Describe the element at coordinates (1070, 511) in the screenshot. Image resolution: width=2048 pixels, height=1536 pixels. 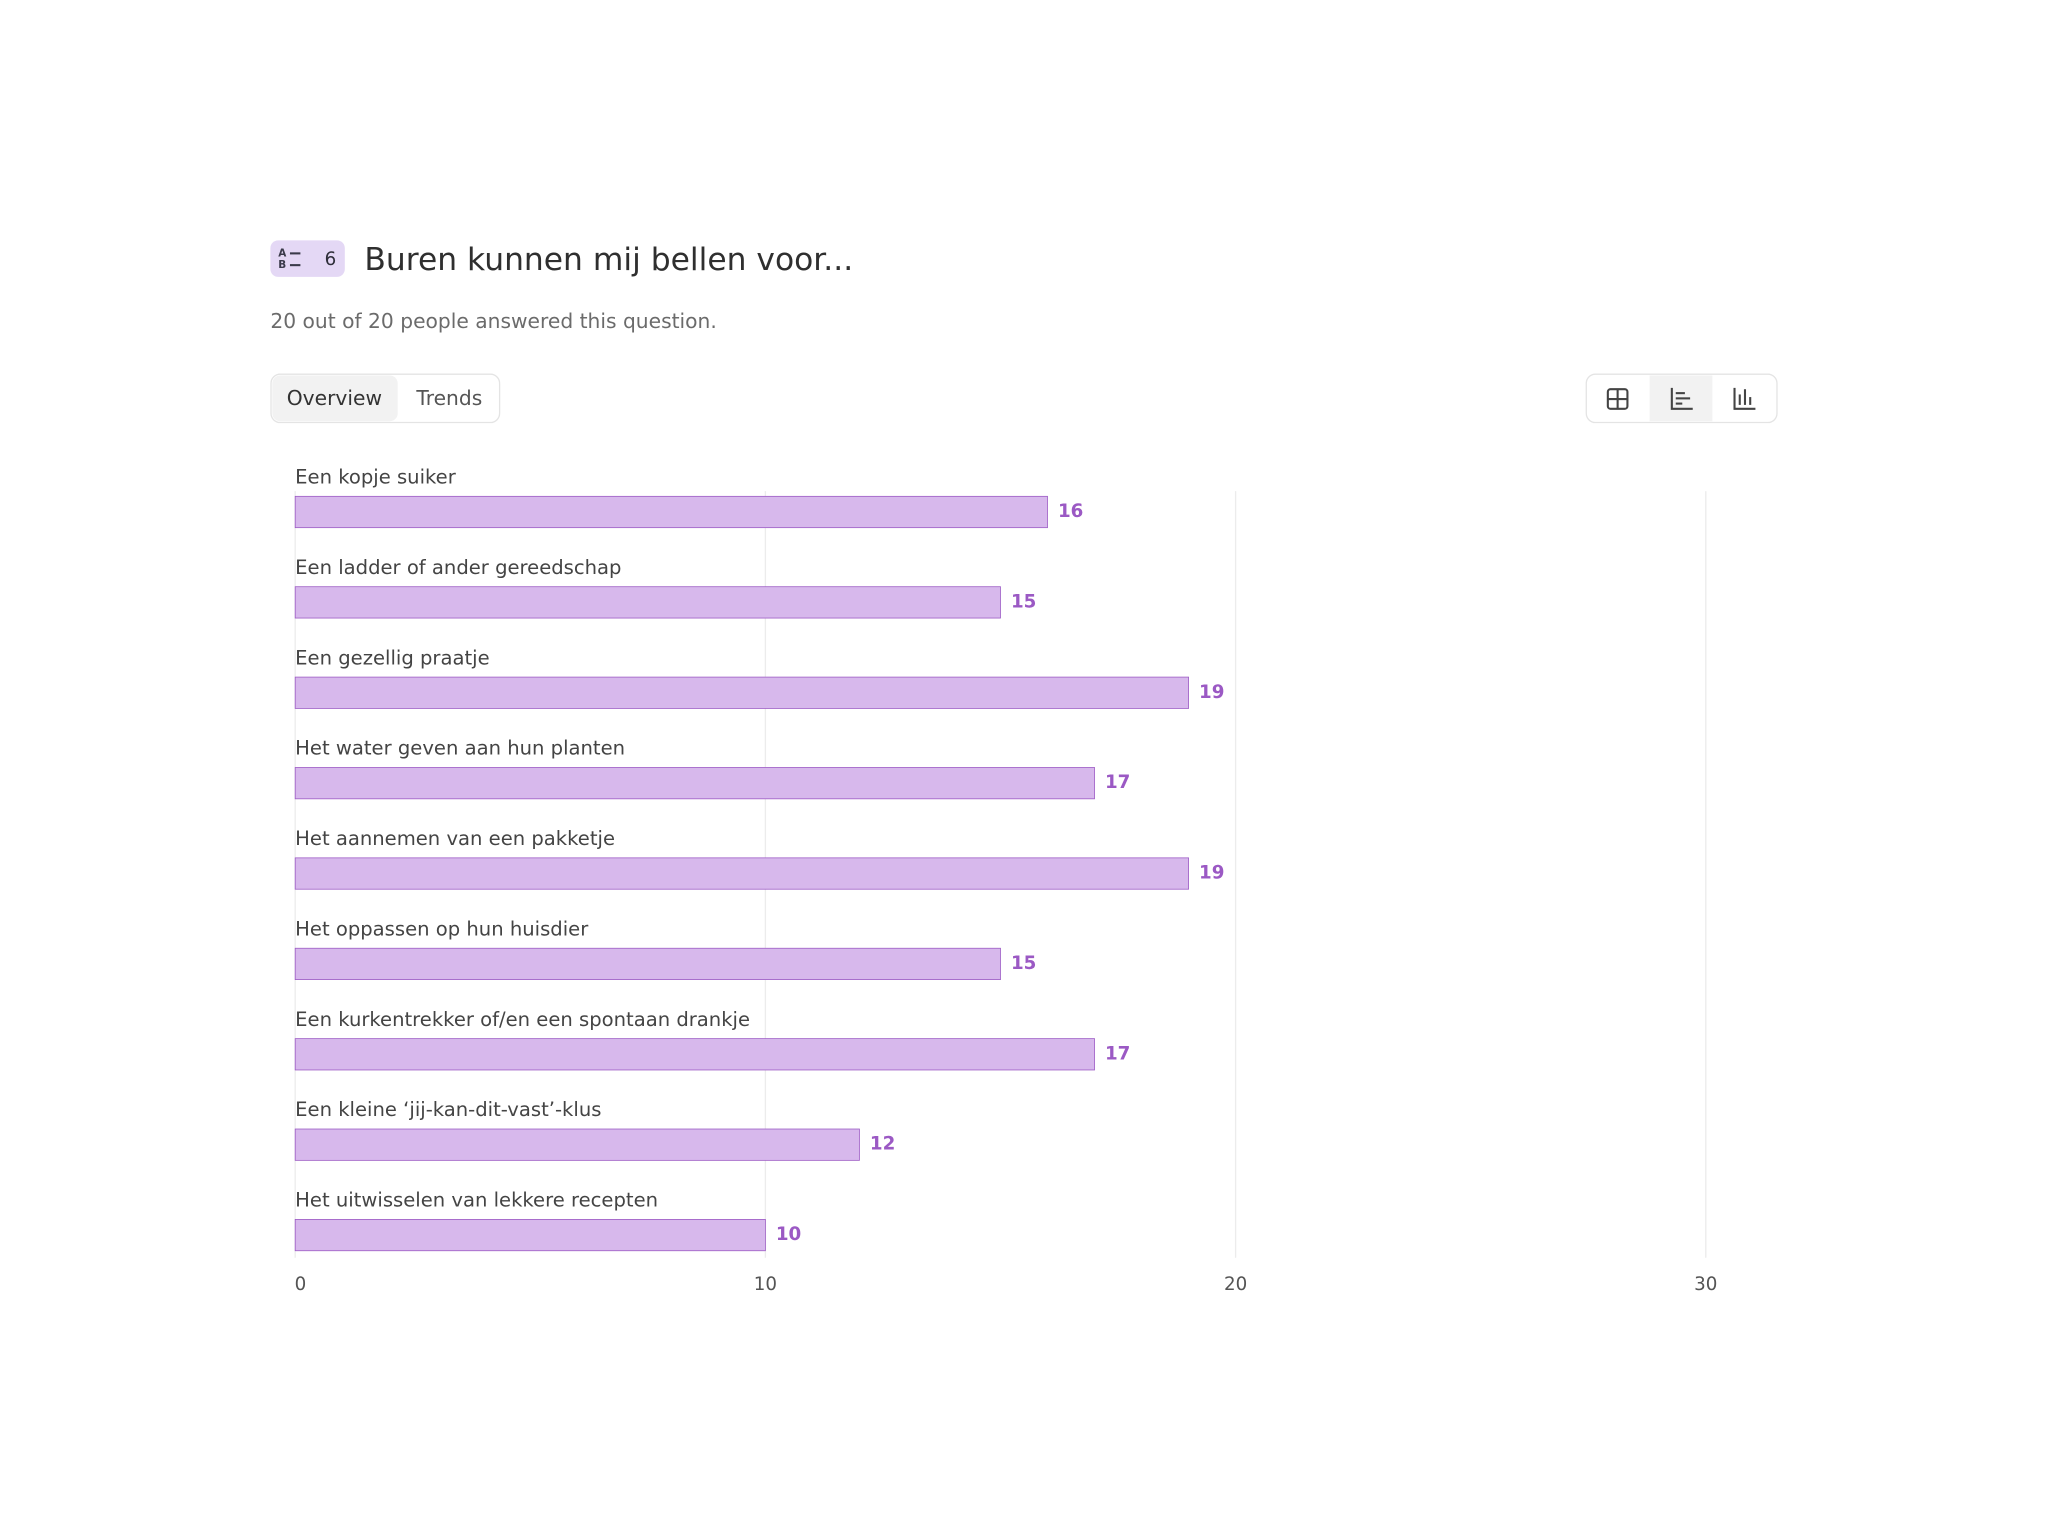
I see `value-label: 16` at that location.